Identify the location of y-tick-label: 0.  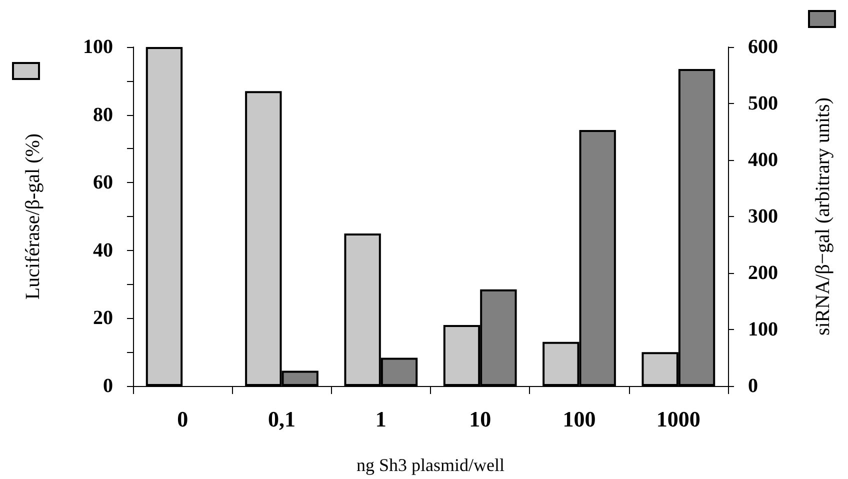
(108, 386).